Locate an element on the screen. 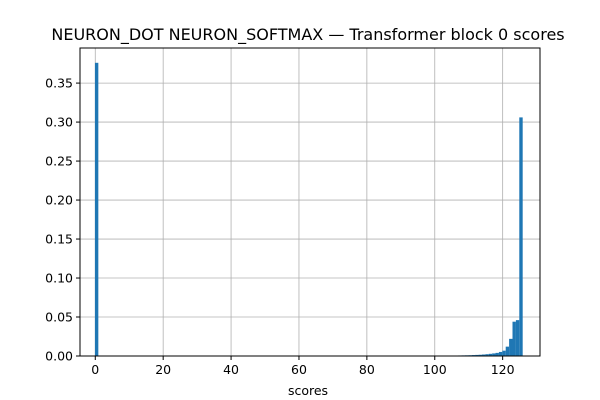 Image resolution: width=600 pixels, height=400 pixels. y-tick-label: 0.25 is located at coordinates (59, 161).